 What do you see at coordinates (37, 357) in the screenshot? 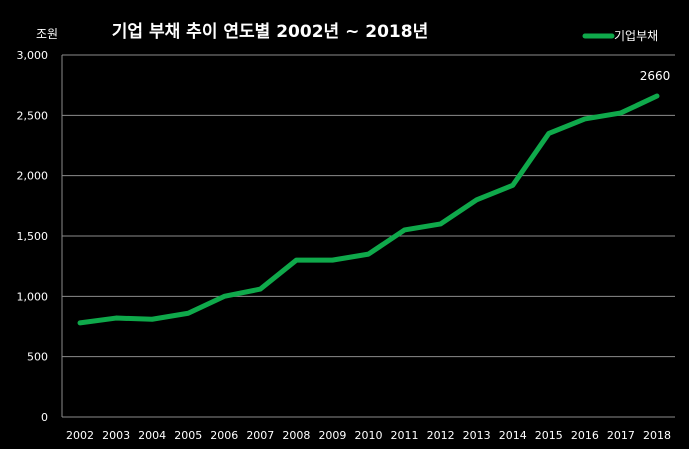
I see `y-tick-label: 500` at bounding box center [37, 357].